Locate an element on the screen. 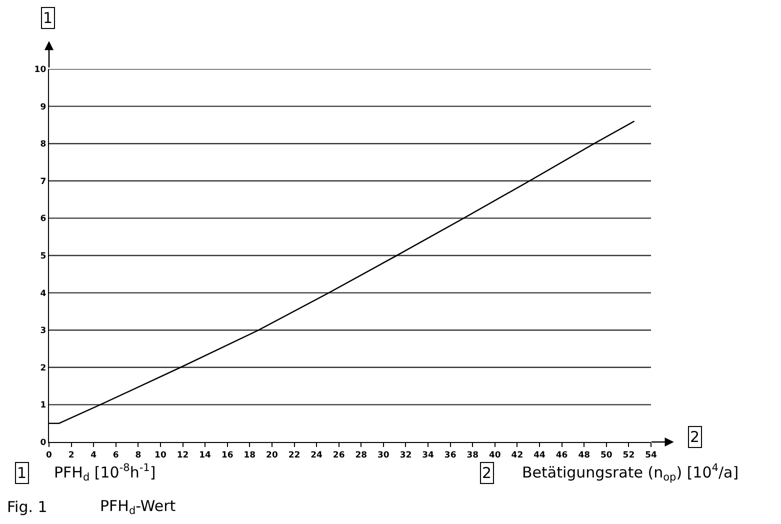 The image size is (781, 524). y-tick-label: 5 is located at coordinates (43, 256).